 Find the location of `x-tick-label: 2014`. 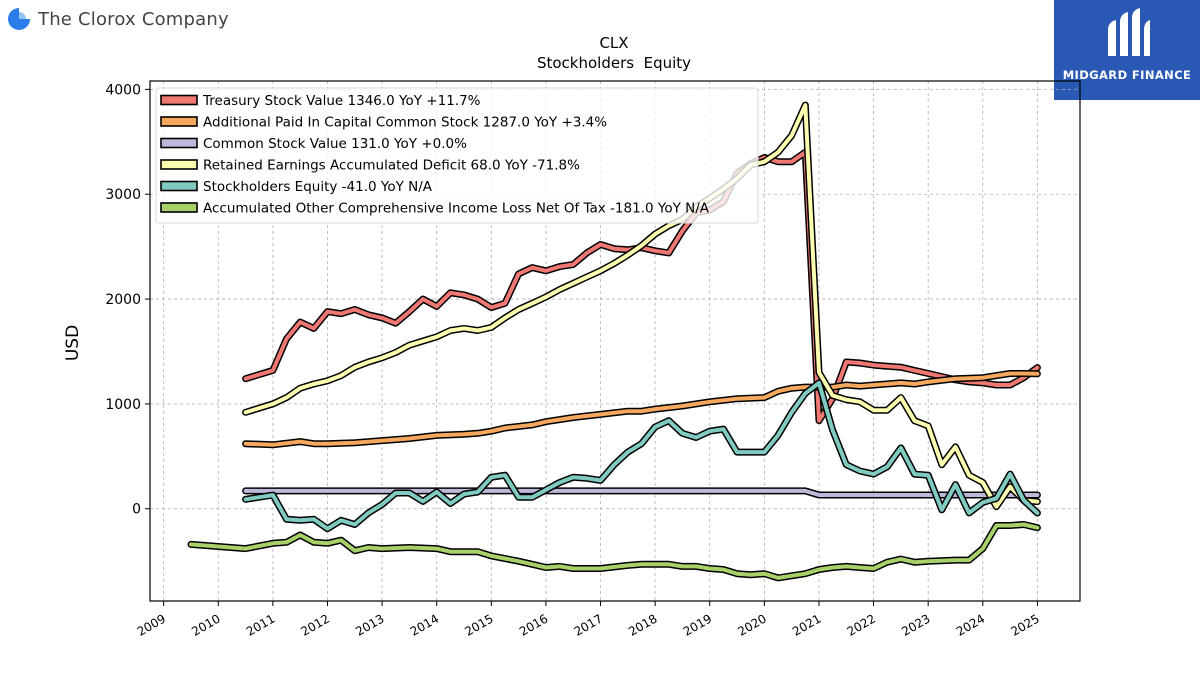

x-tick-label: 2014 is located at coordinates (424, 624).